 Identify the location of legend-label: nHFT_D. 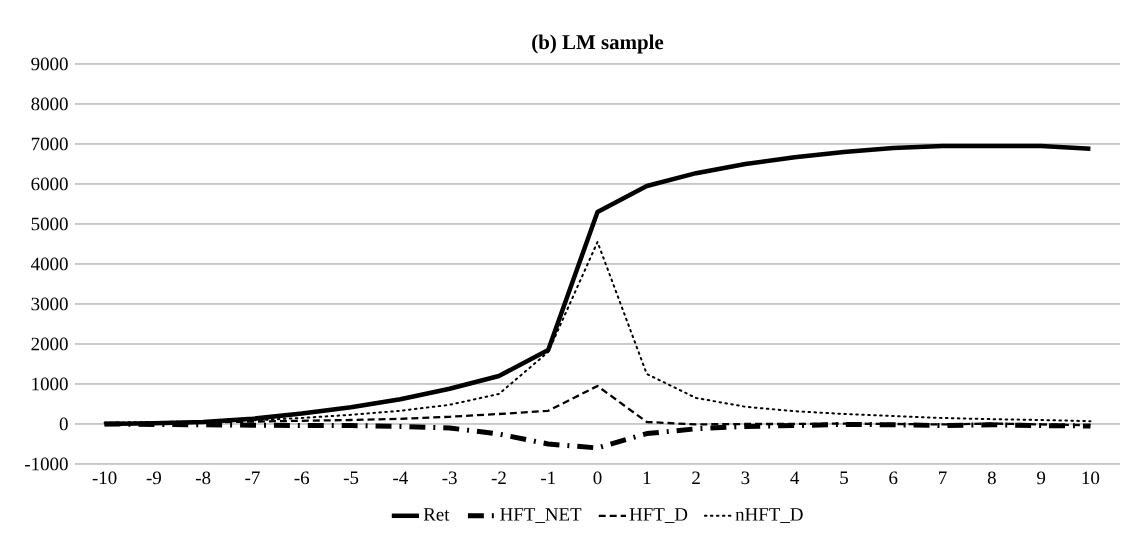
(769, 516).